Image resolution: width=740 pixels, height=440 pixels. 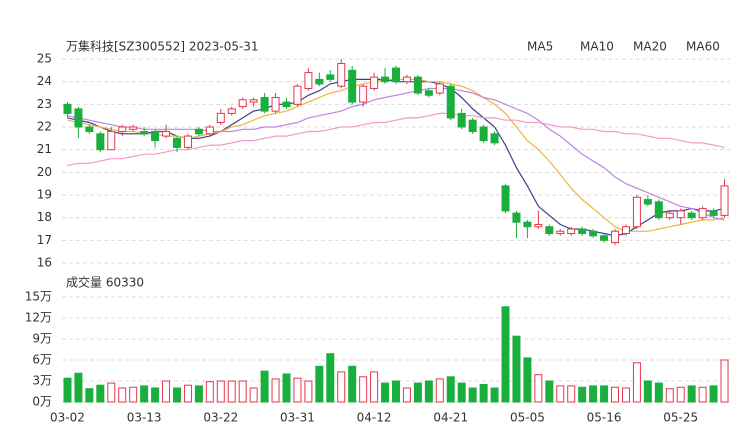 What do you see at coordinates (42, 339) in the screenshot?
I see `y-tick-label: 9万` at bounding box center [42, 339].